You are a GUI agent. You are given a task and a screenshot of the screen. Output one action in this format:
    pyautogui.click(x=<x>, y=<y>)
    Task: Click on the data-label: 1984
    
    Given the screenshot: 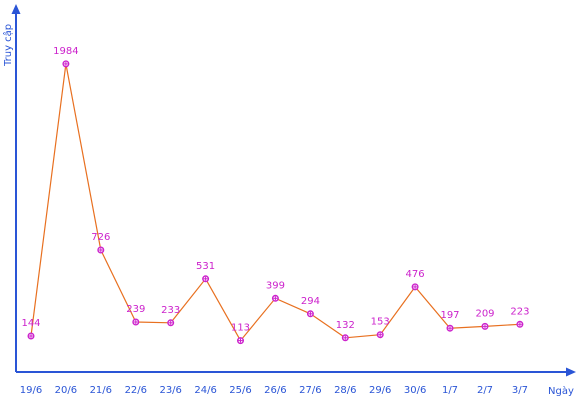 What is the action you would take?
    pyautogui.click(x=65, y=51)
    